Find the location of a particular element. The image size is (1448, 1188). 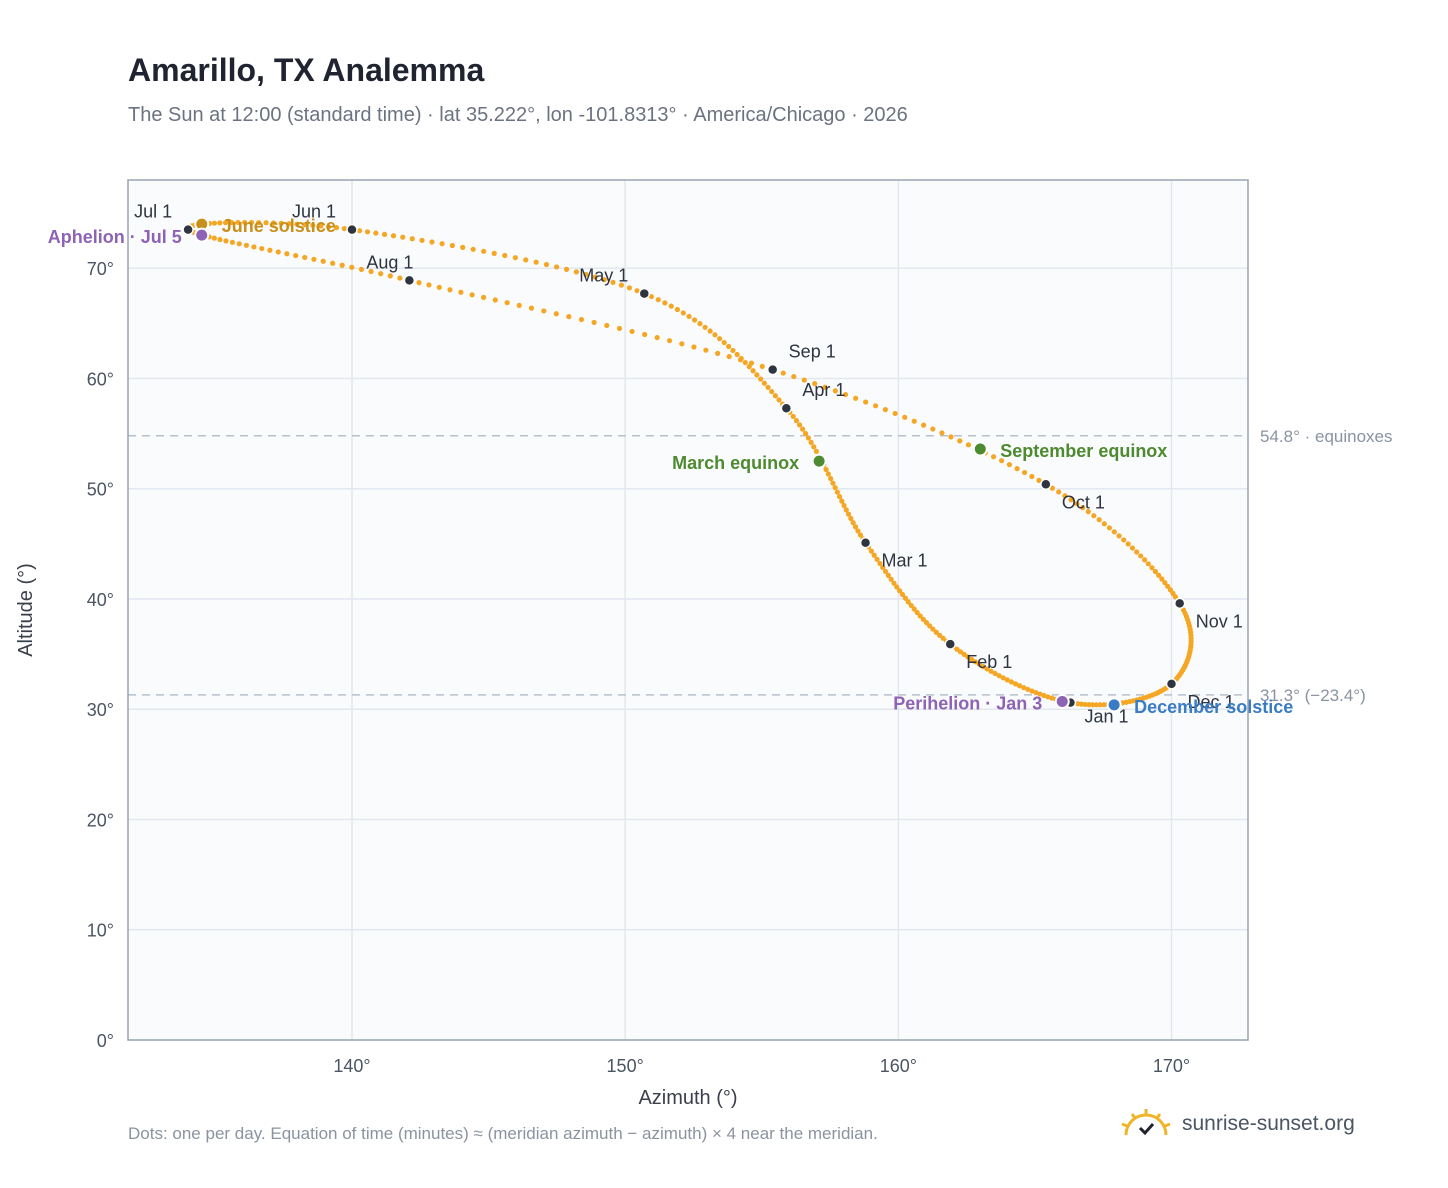

x-tick-label: 150° is located at coordinates (625, 1066).